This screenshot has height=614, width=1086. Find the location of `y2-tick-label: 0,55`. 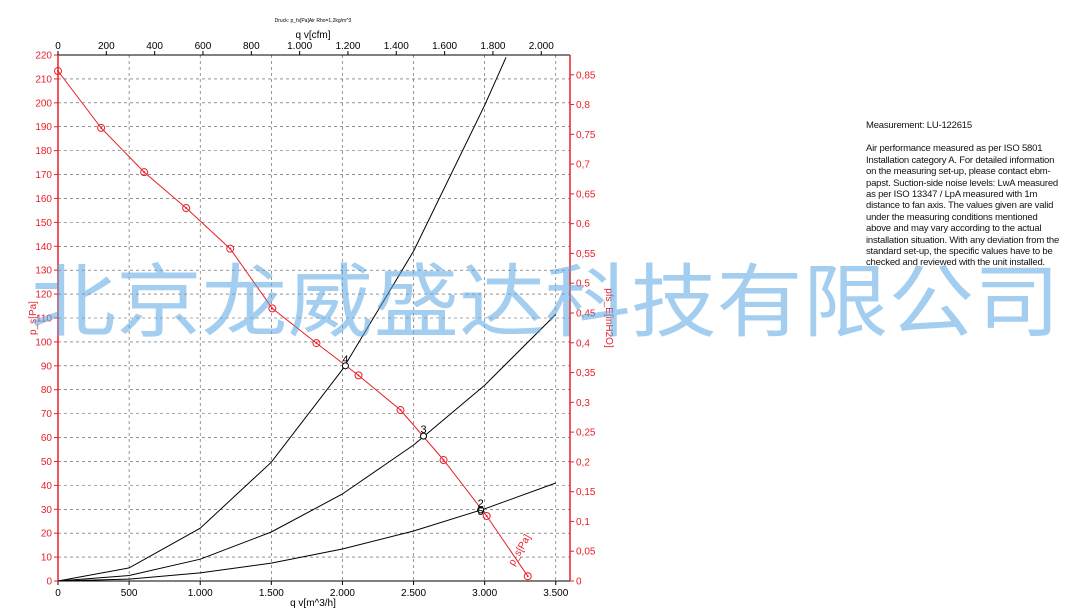

y2-tick-label: 0,55 is located at coordinates (586, 254).